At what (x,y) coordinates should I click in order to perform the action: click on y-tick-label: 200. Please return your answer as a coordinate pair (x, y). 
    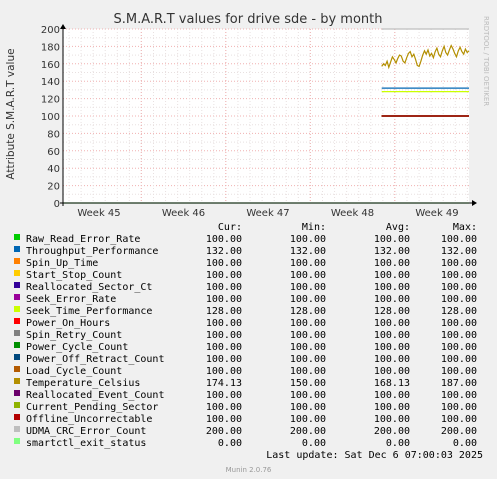
    Looking at the image, I should click on (50, 30).